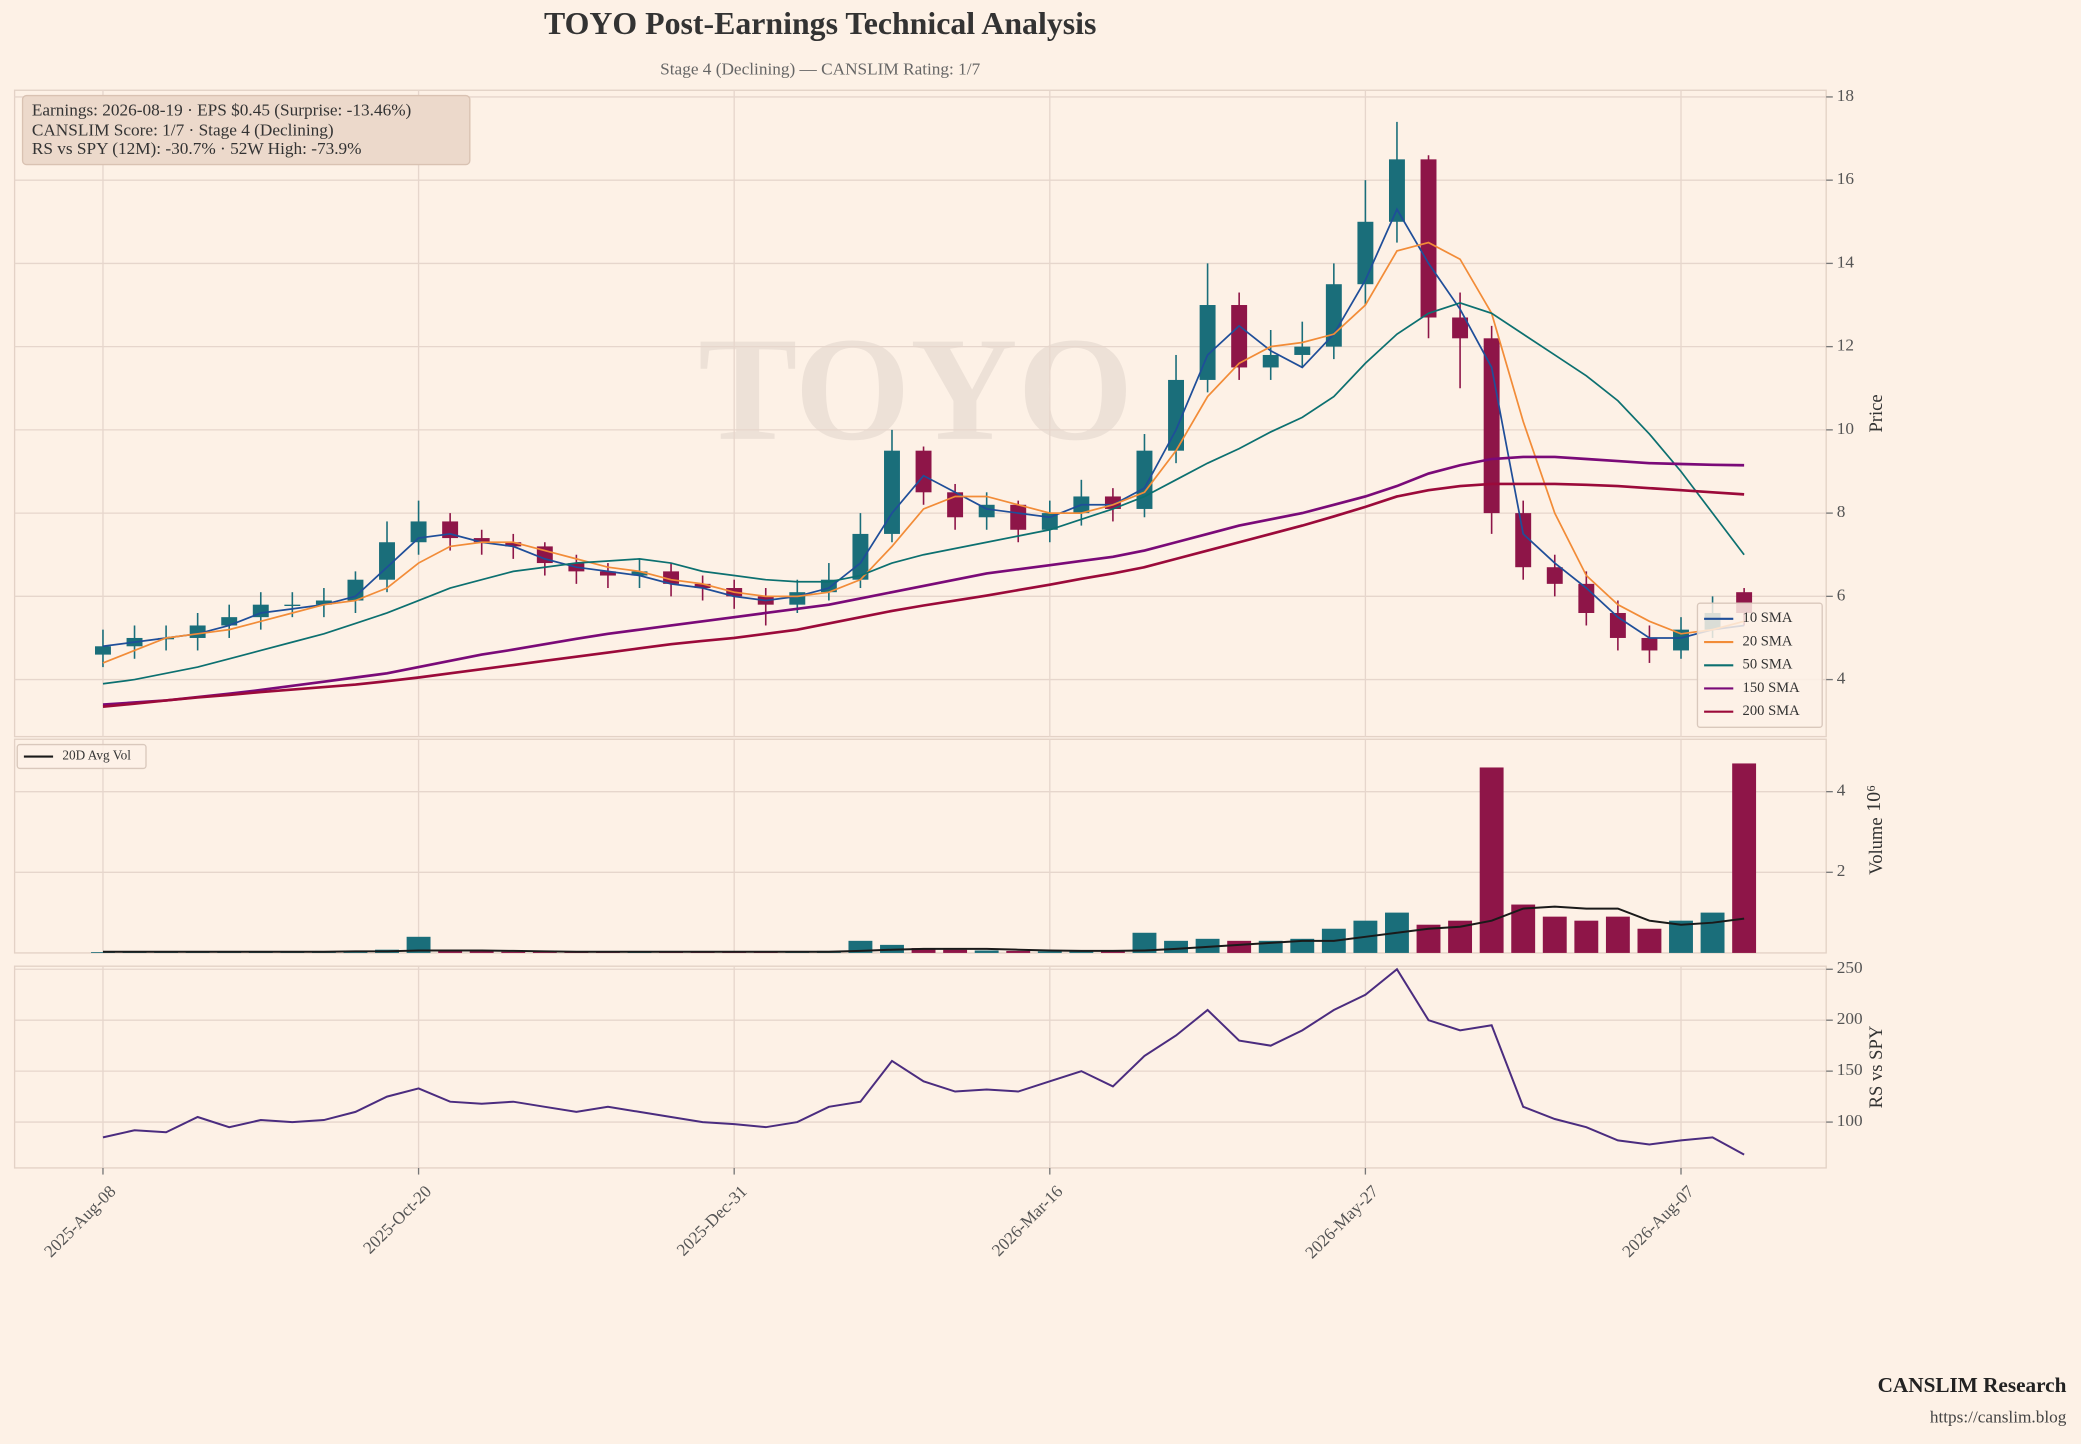 The width and height of the screenshot is (2081, 1444). I want to click on annotation-line: CANSLIM Score: 1/7 · Stage 4 (Declining), so click(183, 129).